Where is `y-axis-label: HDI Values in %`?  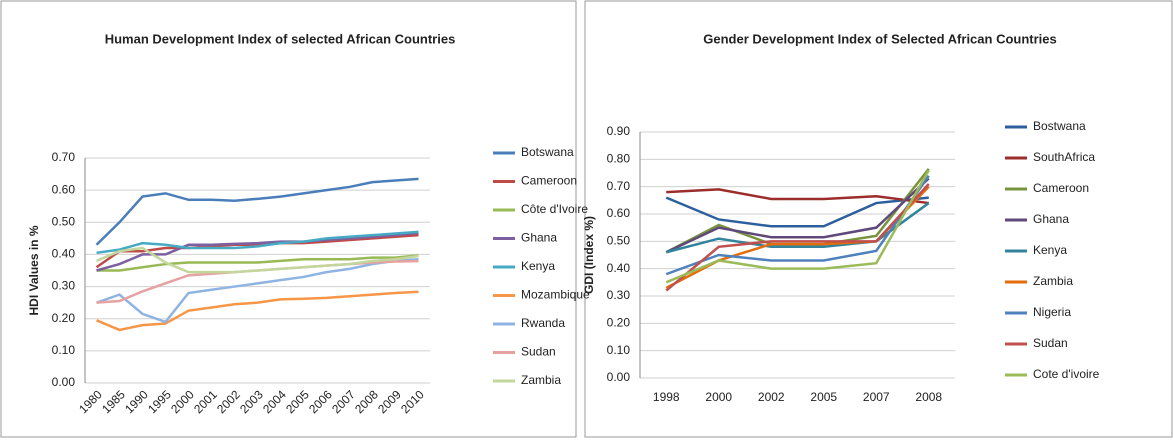
y-axis-label: HDI Values in % is located at coordinates (34, 270).